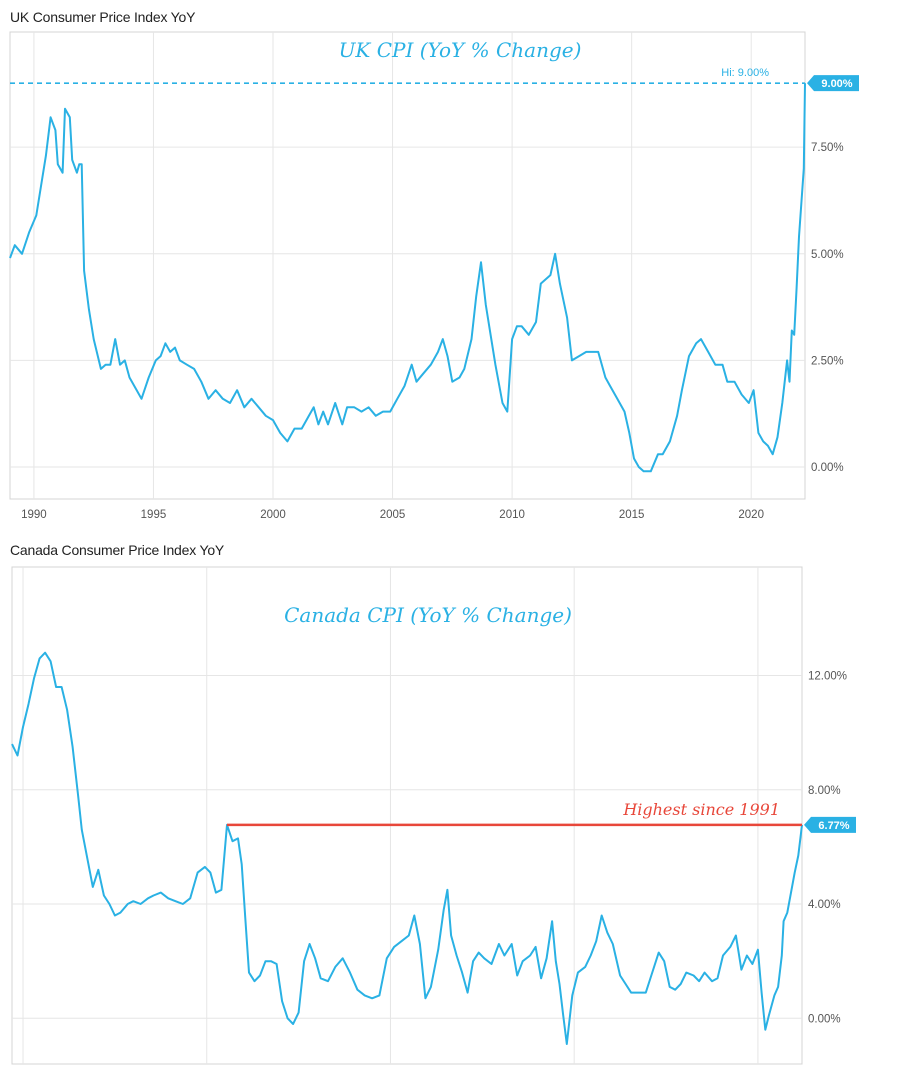 The image size is (900, 1065). I want to click on uk-y-tick-label: 2.50%, so click(827, 361).